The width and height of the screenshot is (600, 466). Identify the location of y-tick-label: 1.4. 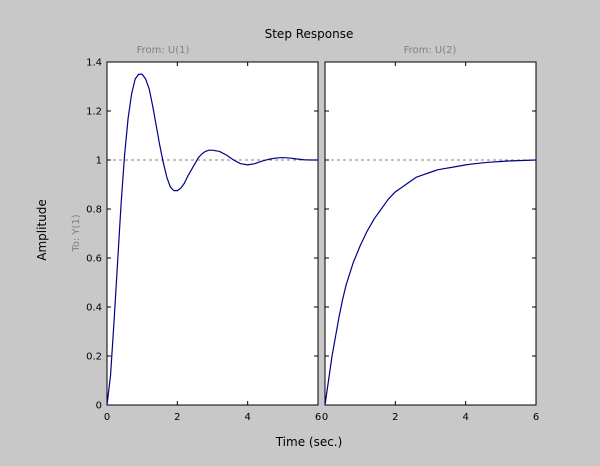
(94, 63).